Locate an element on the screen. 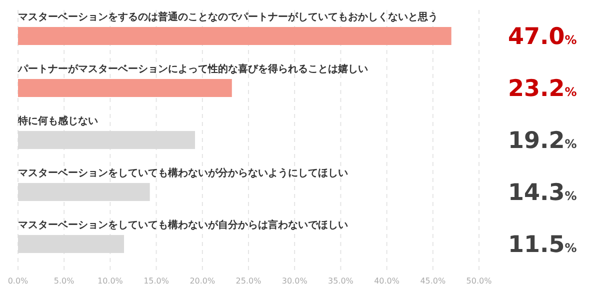 The image size is (600, 294). x-tick-label: 40.0% is located at coordinates (387, 281).